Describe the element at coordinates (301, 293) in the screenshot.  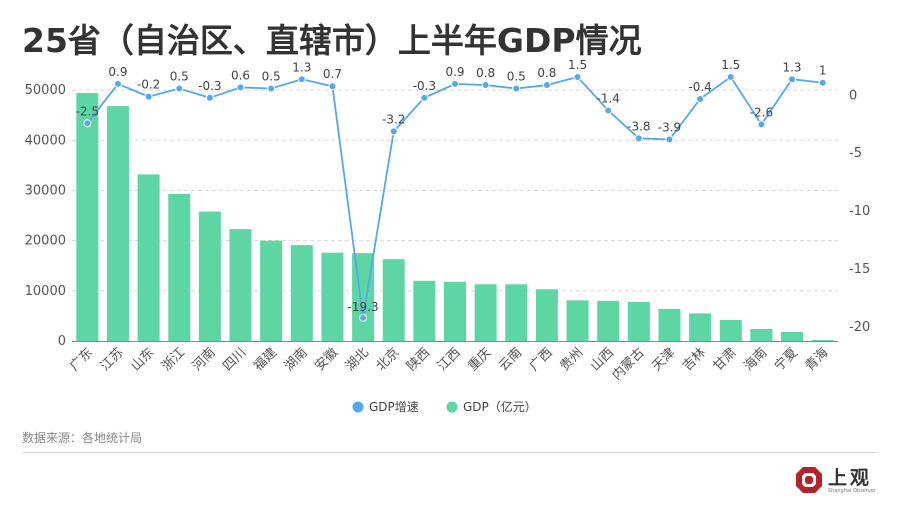
I see `bar-湖南` at that location.